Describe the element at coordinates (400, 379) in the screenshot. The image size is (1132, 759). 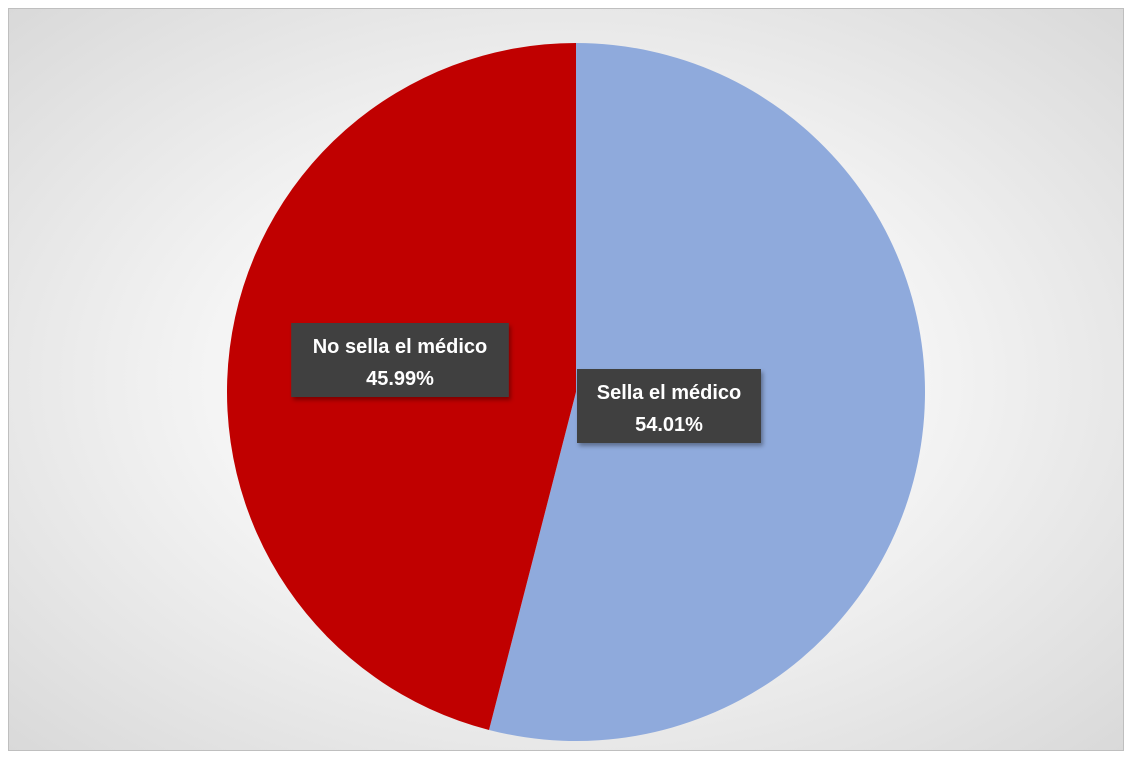
I see `data-label-value: 45.99%` at that location.